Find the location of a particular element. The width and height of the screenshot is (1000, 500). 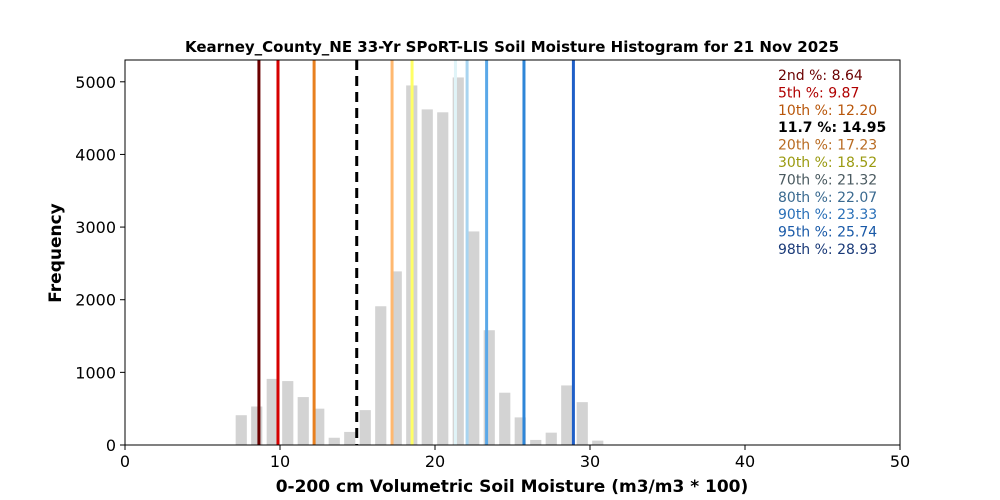

x-tick-label-3: 30 is located at coordinates (590, 461).